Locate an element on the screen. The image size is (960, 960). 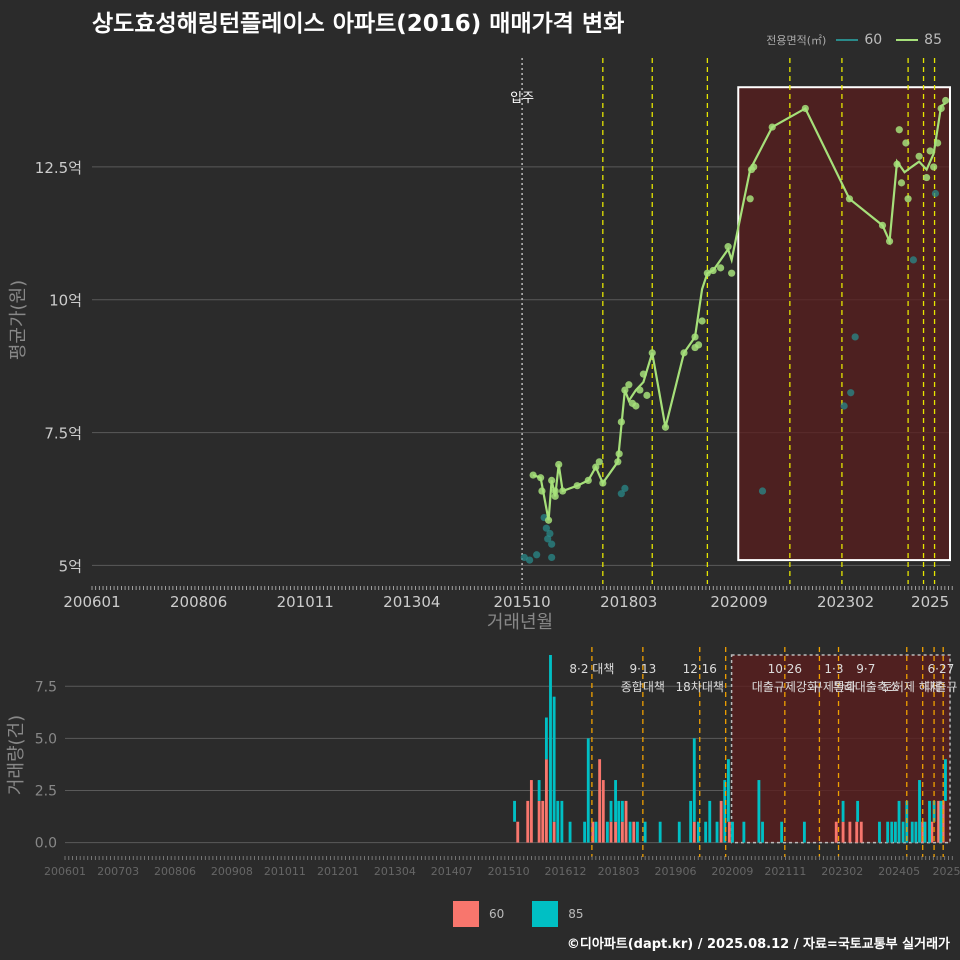
y-tick-label: 0.0 is located at coordinates (46, 844).